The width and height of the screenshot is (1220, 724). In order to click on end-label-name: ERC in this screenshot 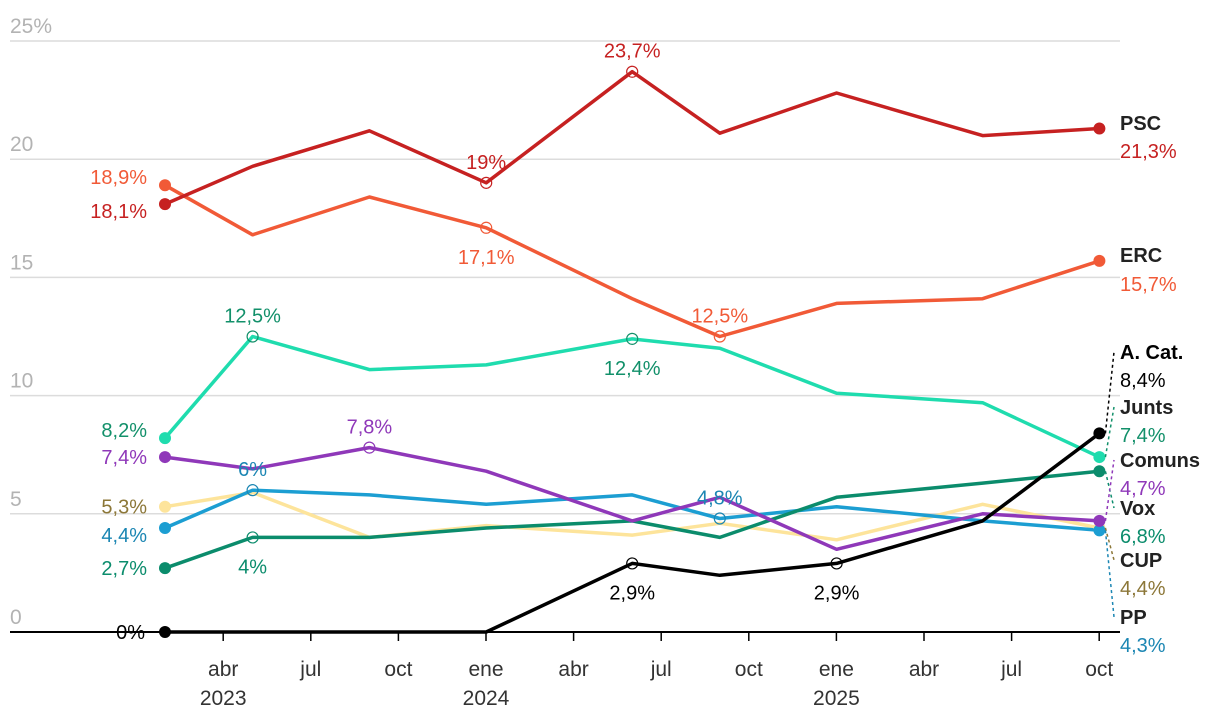, I will do `click(1141, 256)`.